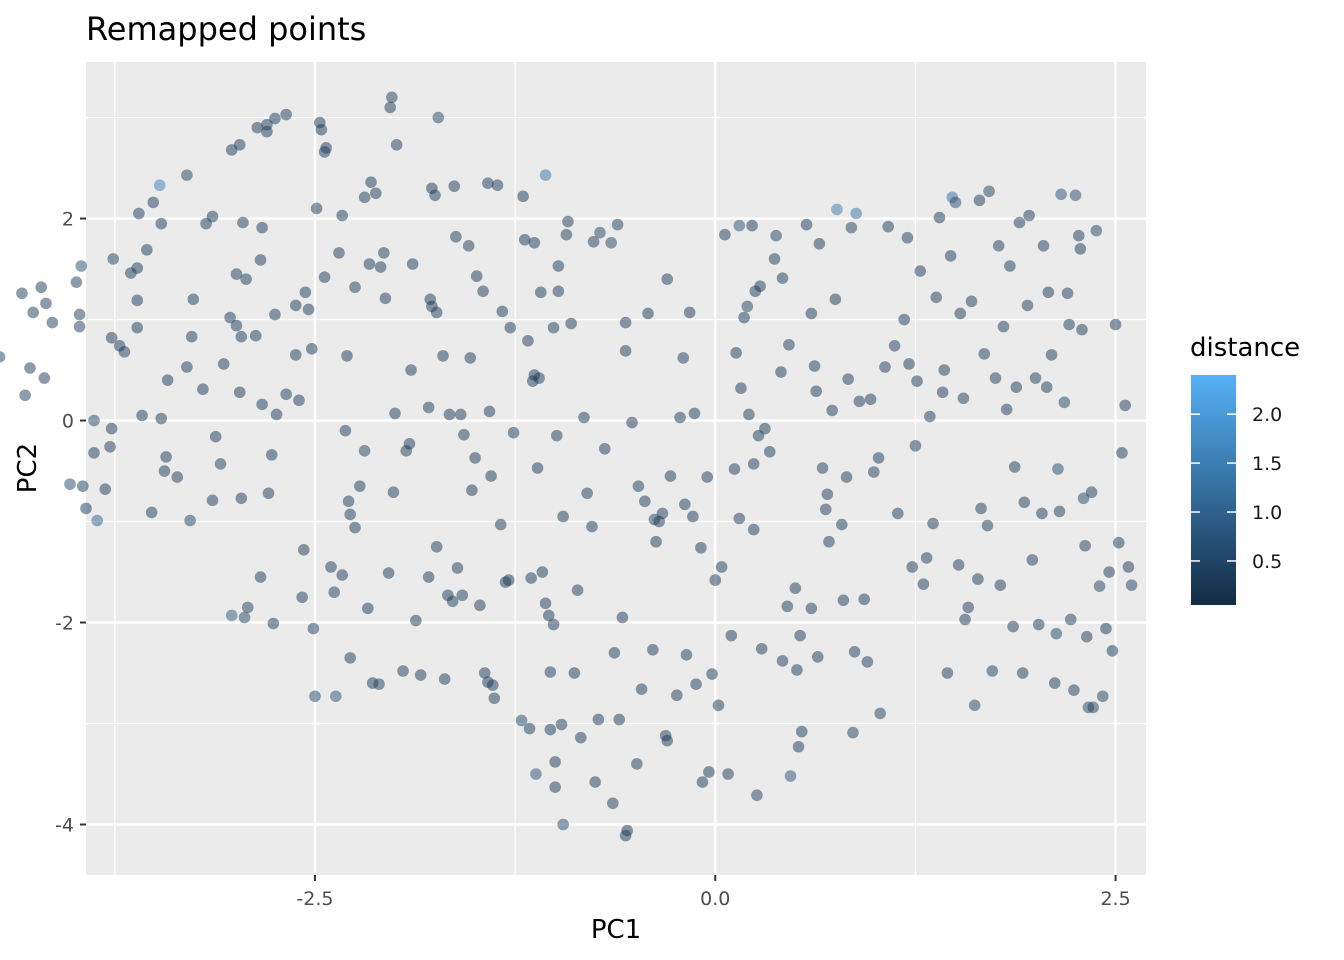  Describe the element at coordinates (70, 523) in the screenshot. I see `y-axis: -4 -2 0 2` at that location.